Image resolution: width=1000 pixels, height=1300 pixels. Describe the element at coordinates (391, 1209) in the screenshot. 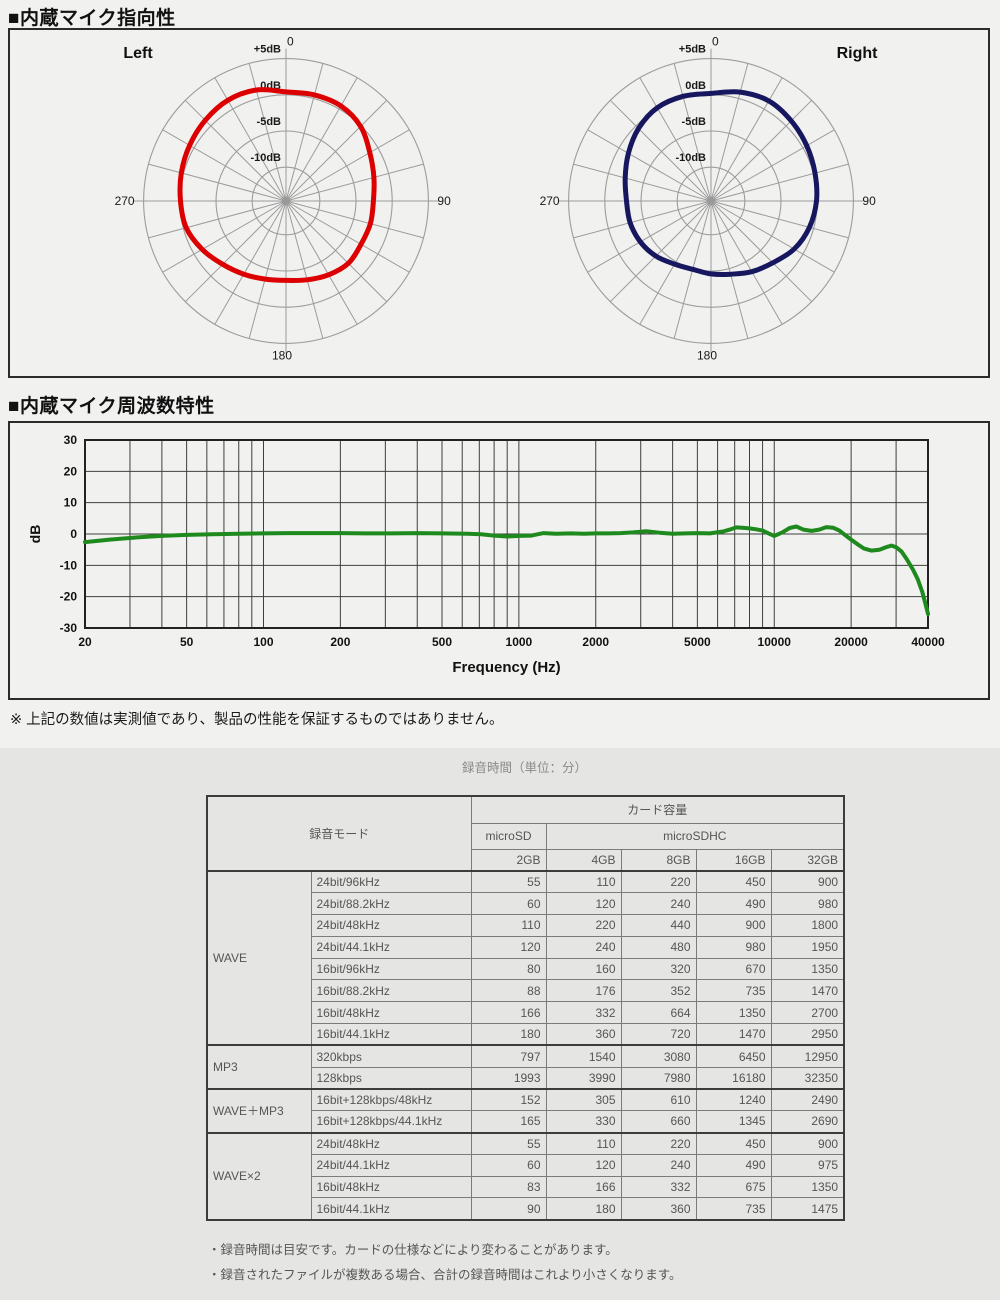

I see `mode-label: 16bit/44.1kHz` at that location.